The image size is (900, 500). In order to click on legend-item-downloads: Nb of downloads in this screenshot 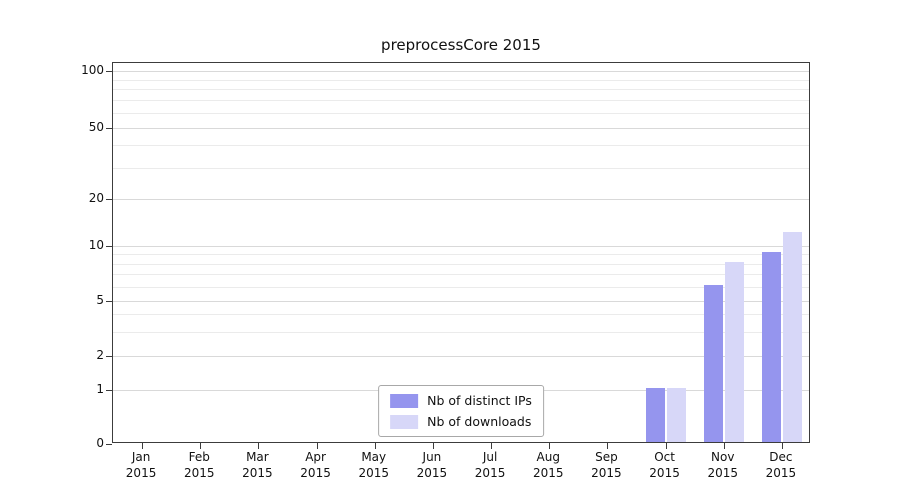, I will do `click(461, 421)`.